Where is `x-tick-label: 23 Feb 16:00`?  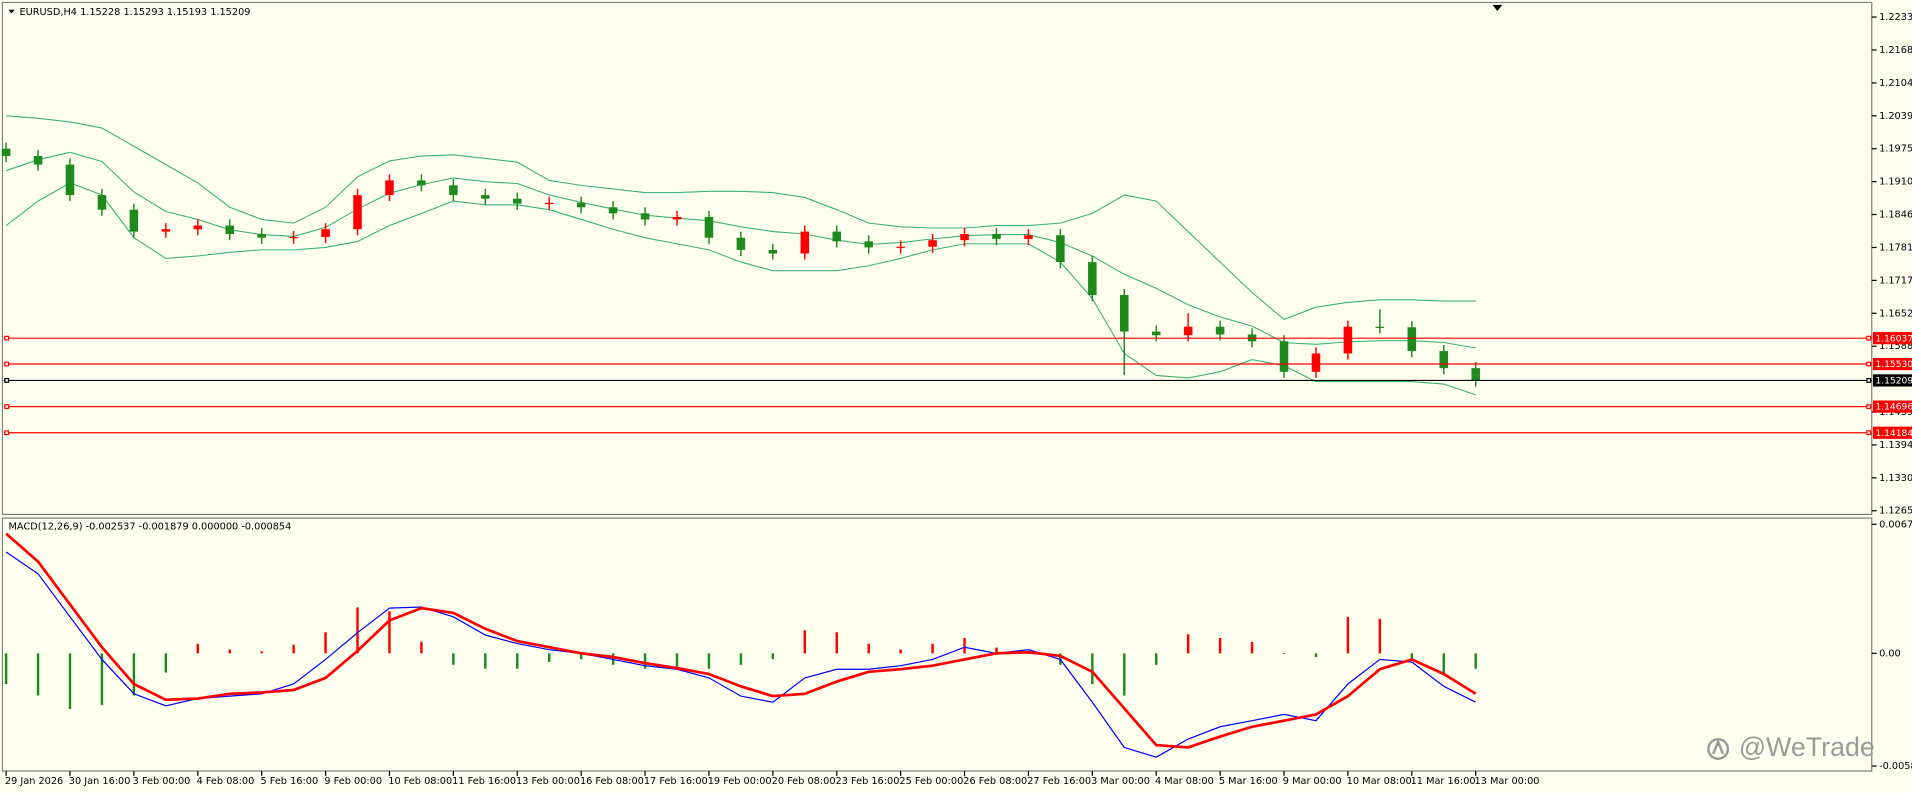 x-tick-label: 23 Feb 16:00 is located at coordinates (868, 781).